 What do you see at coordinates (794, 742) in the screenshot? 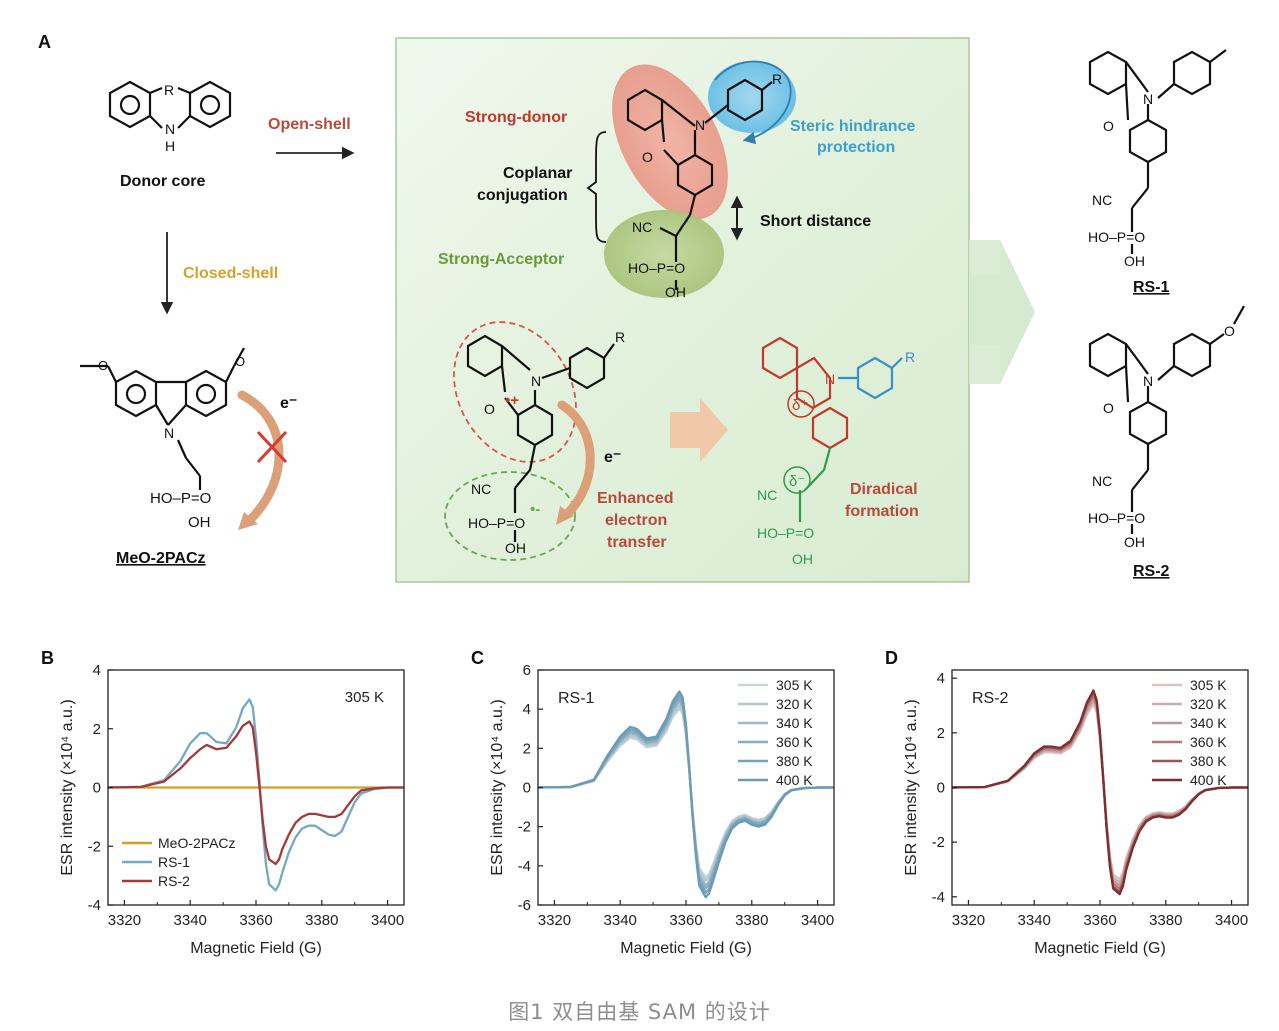
I see `legend-label: 360 K` at bounding box center [794, 742].